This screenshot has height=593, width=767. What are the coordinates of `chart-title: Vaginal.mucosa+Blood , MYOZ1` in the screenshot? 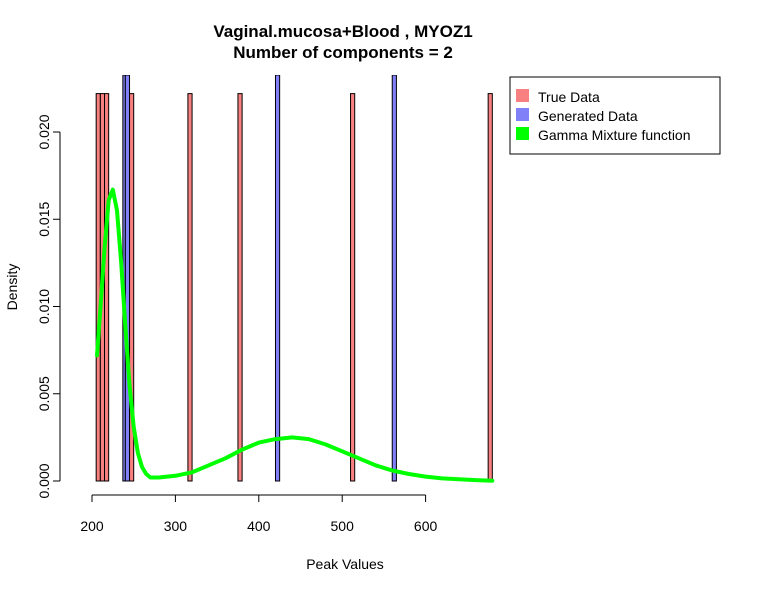 It's located at (342, 31).